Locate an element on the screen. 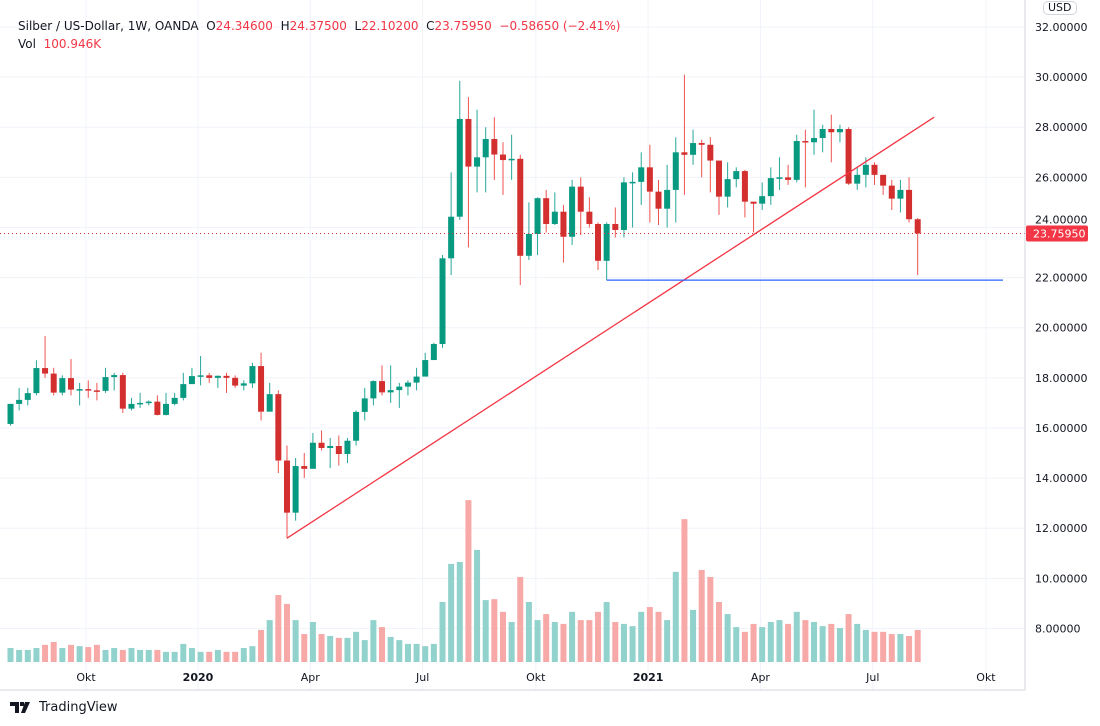 The width and height of the screenshot is (1100, 726). time-axis: Okt 2020 Apr Jul Okt 2021 Apr Jul Okt is located at coordinates (512, 681).